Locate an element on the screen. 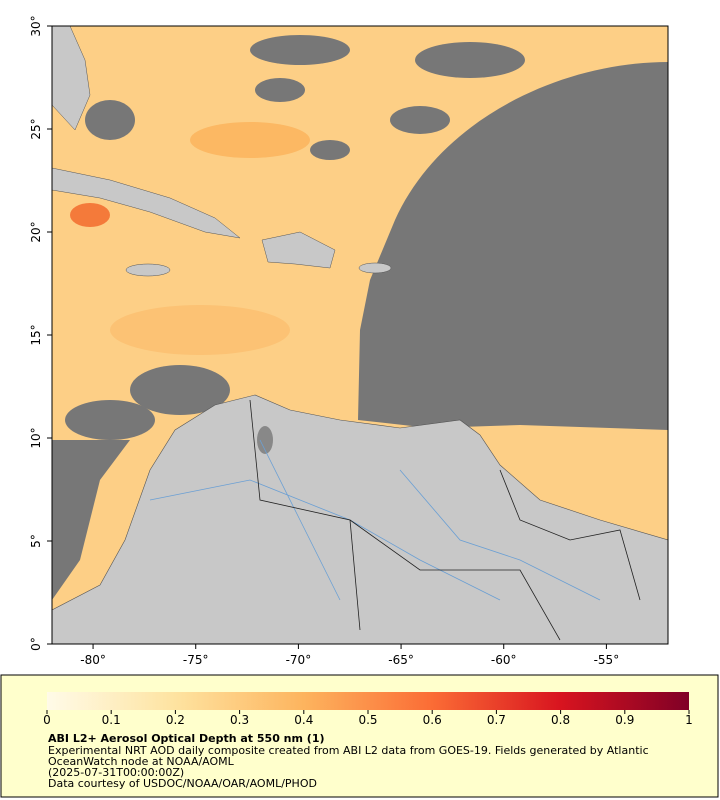 This screenshot has width=720, height=800. caption-line: (2025-07-31T00:00:00Z) is located at coordinates (116, 772).